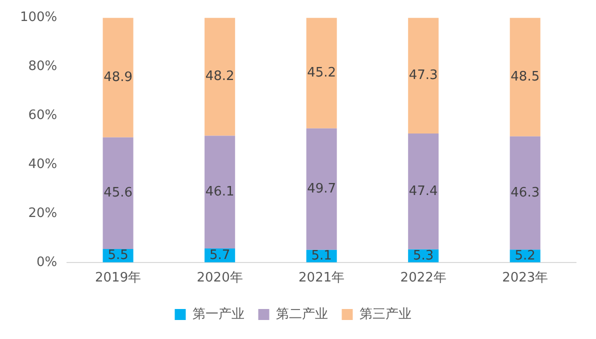 This screenshot has height=339, width=596. I want to click on data-label: 46.1, so click(219, 192).